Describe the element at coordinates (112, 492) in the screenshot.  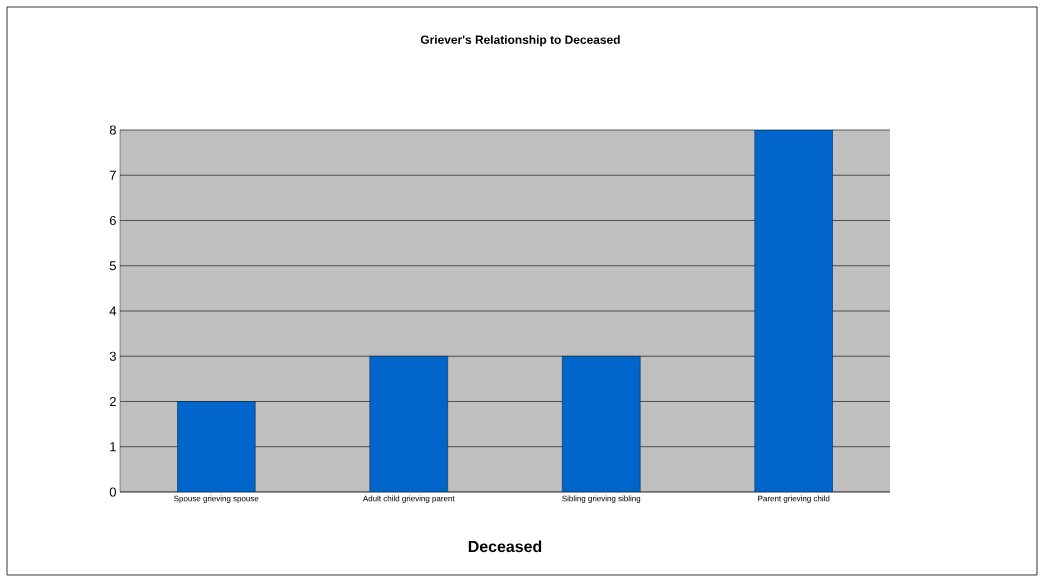
I see `y-tick-label: 0` at that location.